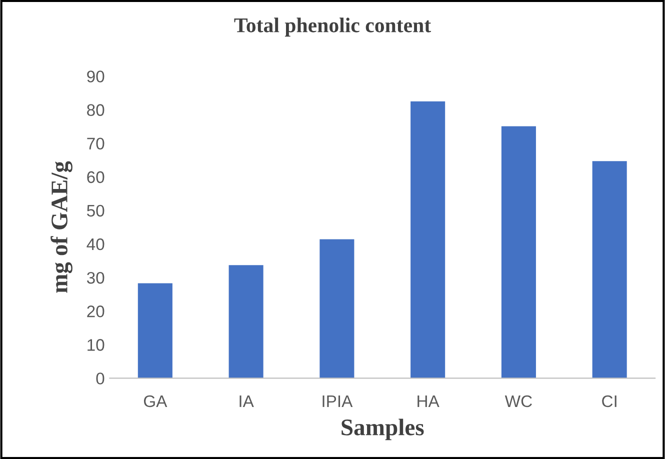 This screenshot has width=665, height=459. I want to click on y-tick-label: 0, so click(100, 378).